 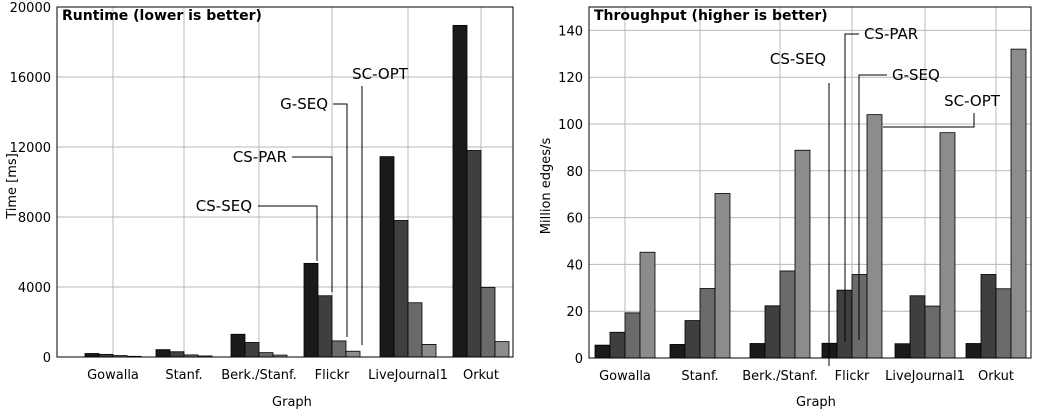 What do you see at coordinates (677, 351) in the screenshot?
I see `throughput-bar-cs-seq-stanf` at bounding box center [677, 351].